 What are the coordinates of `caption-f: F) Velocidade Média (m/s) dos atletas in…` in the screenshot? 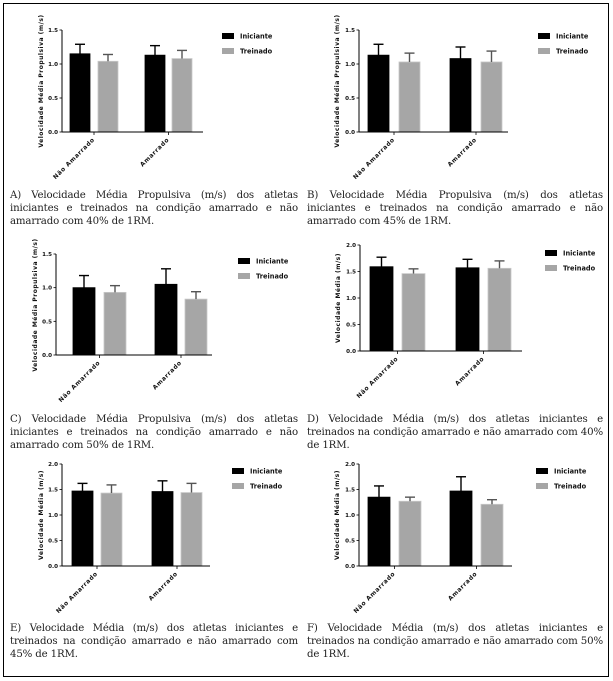 It's located at (455, 641).